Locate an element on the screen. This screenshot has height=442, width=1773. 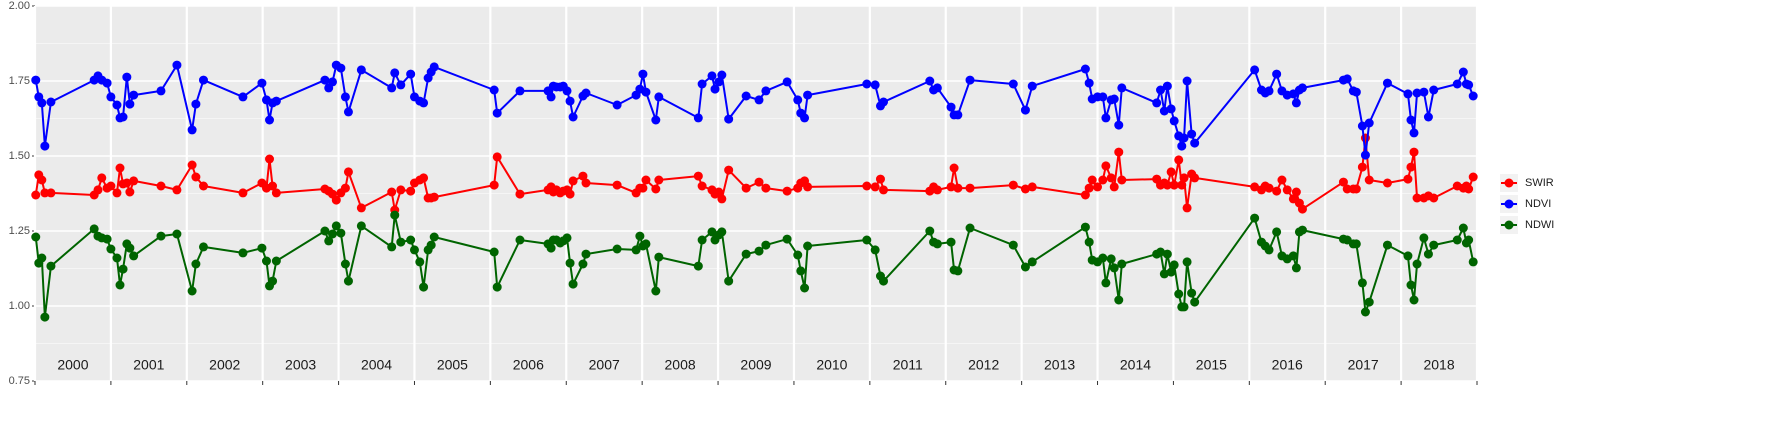
year-label: 2010 is located at coordinates (831, 365).